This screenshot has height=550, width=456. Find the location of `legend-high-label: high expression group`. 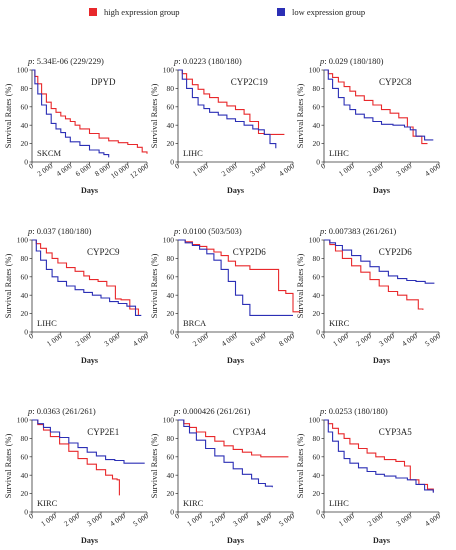

legend-high-label: high expression group is located at coordinates (142, 12).